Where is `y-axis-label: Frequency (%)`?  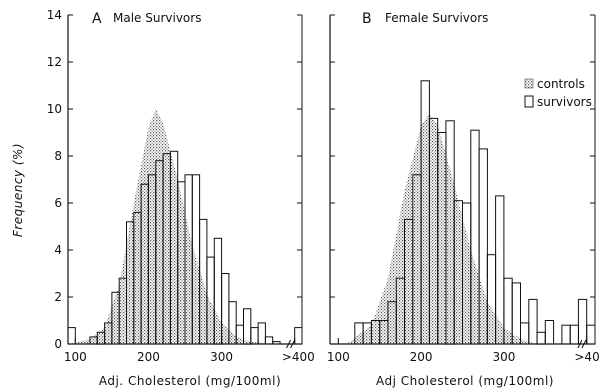
y-axis-label: Frequency (%) is located at coordinates (18, 190).